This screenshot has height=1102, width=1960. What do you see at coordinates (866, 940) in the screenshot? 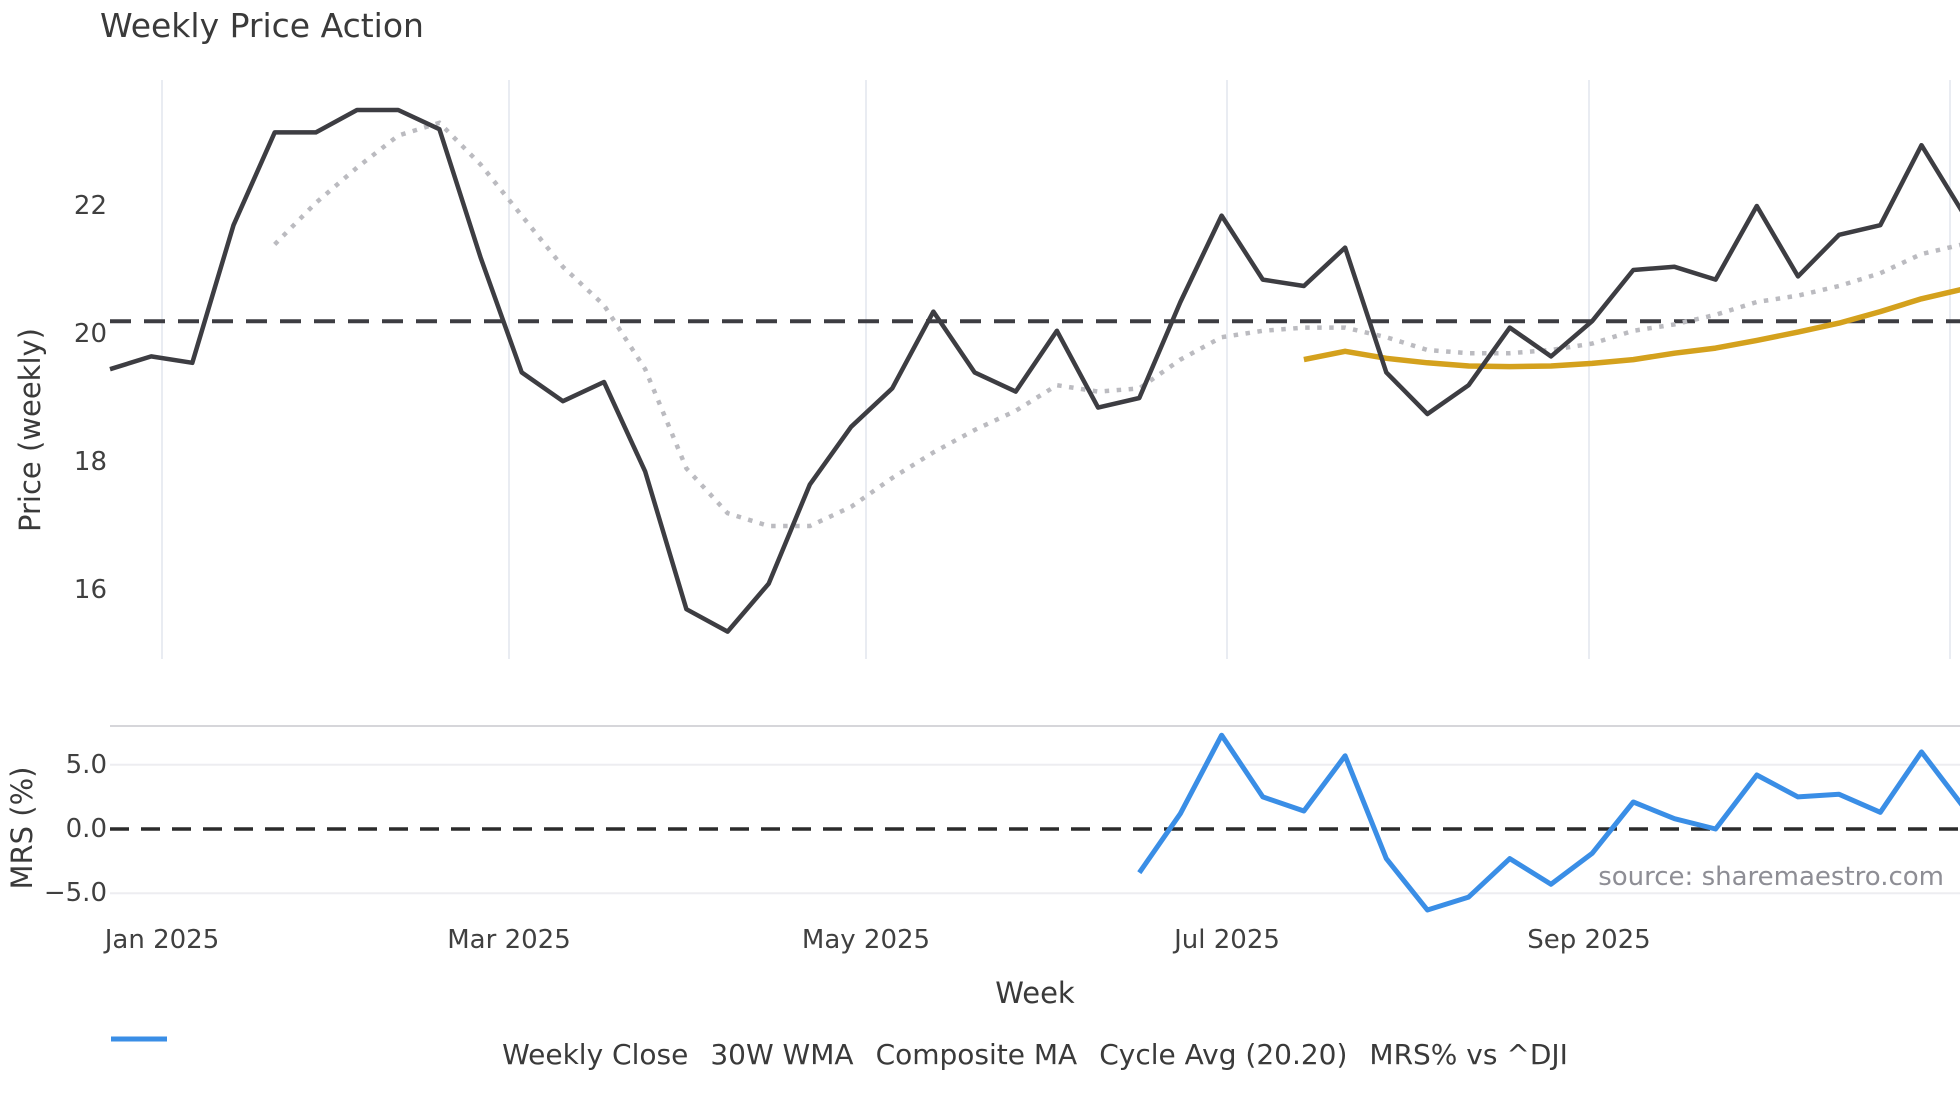
I see `month-xtick: May 2025` at bounding box center [866, 940].